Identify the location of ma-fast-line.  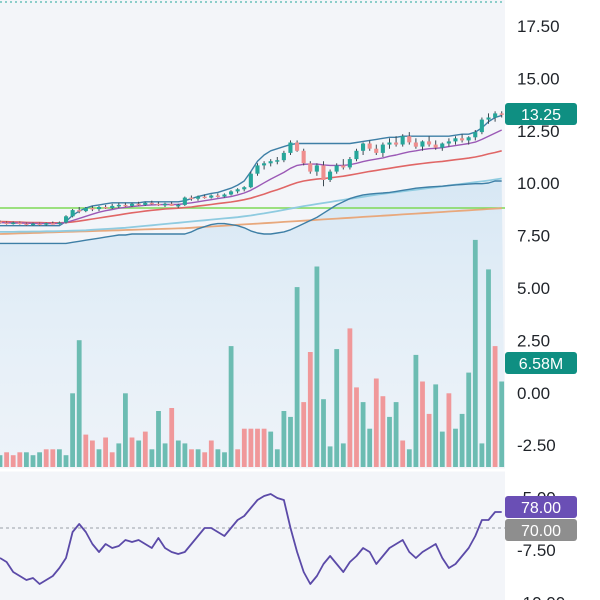
(251, 177).